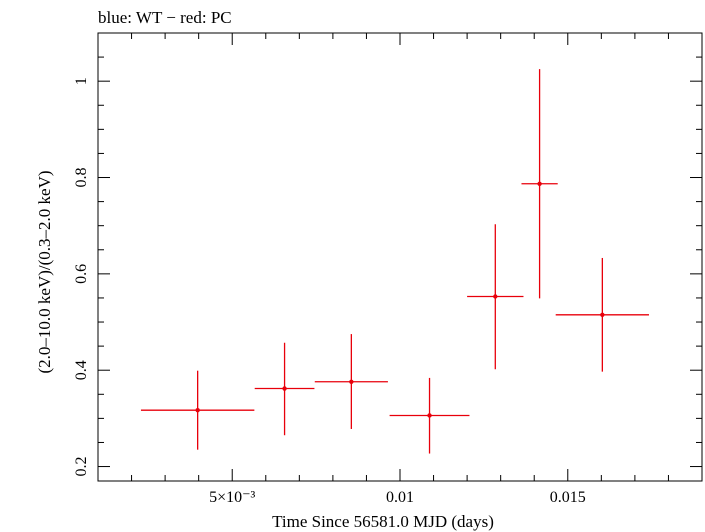  Describe the element at coordinates (44, 271) in the screenshot. I see `y-axis-label: (2.0–10.0 keV)/(0.3–2.0 keV)` at that location.